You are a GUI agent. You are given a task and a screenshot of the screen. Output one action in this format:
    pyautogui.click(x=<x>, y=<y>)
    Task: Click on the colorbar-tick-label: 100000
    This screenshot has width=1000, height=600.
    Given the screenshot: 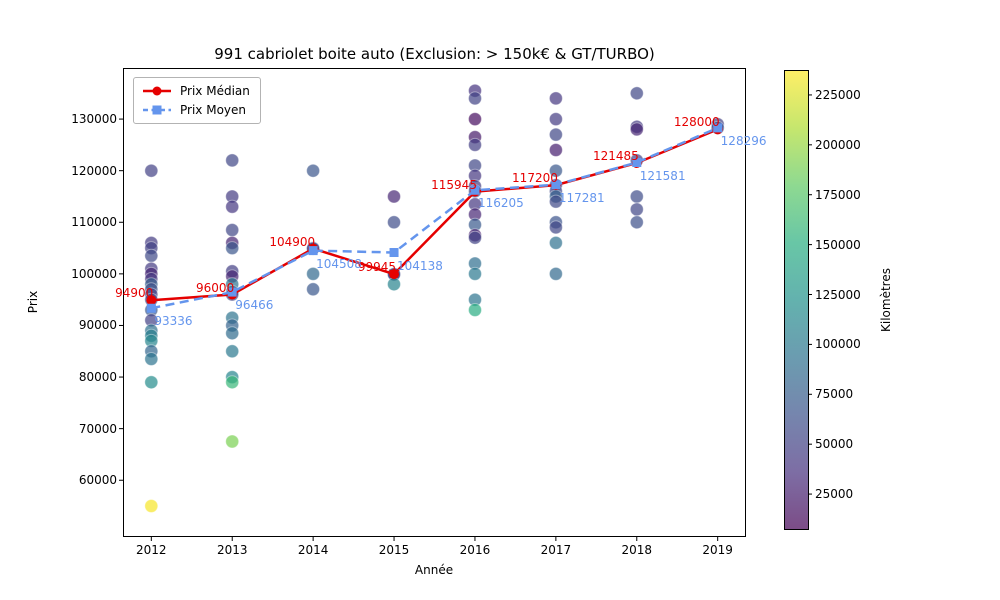 What is the action you would take?
    pyautogui.click(x=838, y=344)
    